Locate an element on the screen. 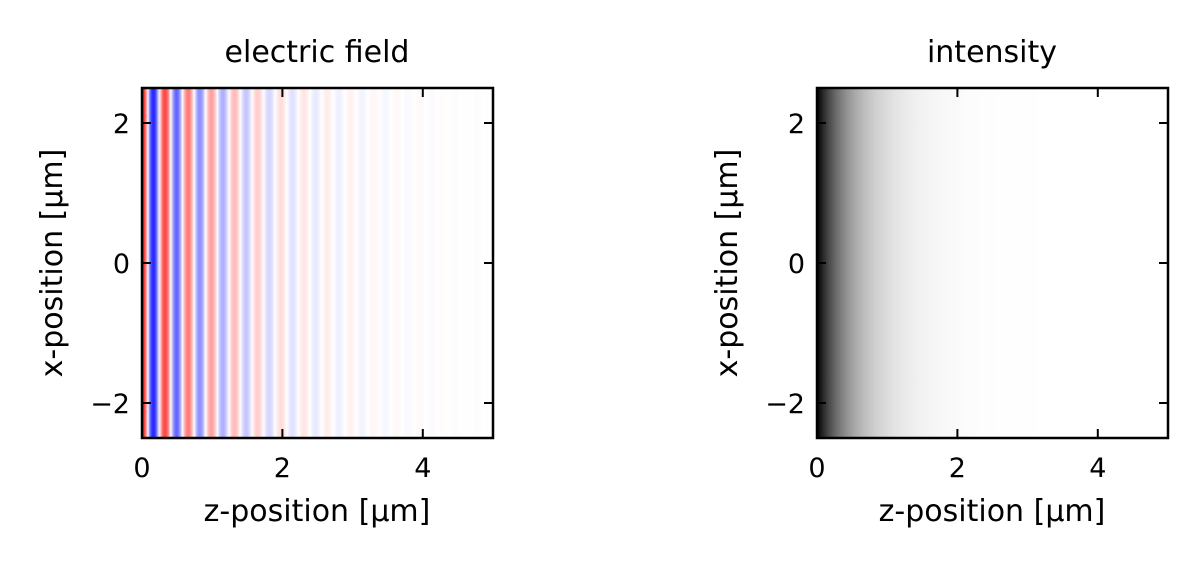 This screenshot has width=1197, height=561. y-tick-label: 2 is located at coordinates (121, 124).